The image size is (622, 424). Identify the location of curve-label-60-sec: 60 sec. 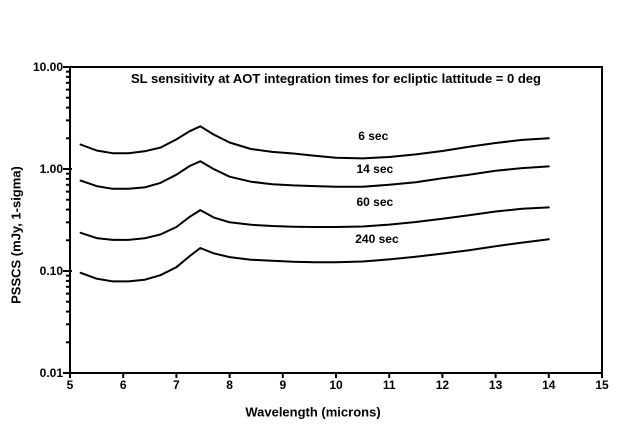
(375, 201).